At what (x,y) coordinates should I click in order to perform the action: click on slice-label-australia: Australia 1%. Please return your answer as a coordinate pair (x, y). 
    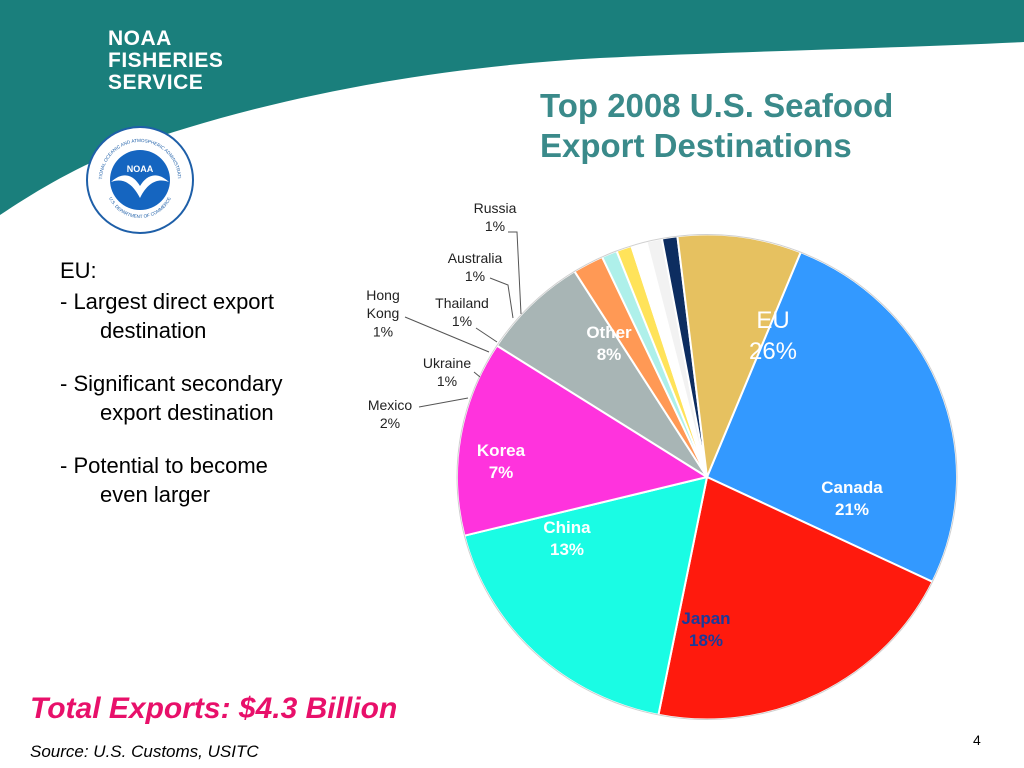
    Looking at the image, I should click on (481, 284).